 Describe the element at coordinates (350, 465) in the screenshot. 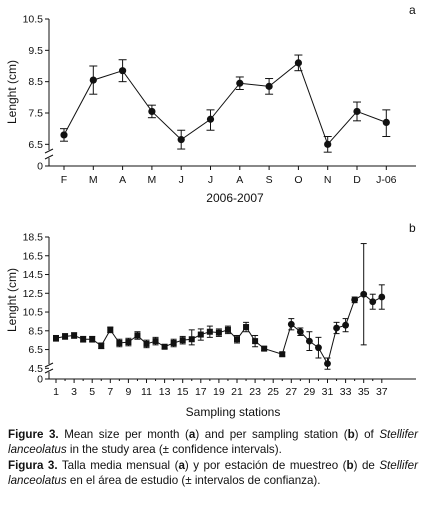

I see `caption-panel-ref: b` at that location.